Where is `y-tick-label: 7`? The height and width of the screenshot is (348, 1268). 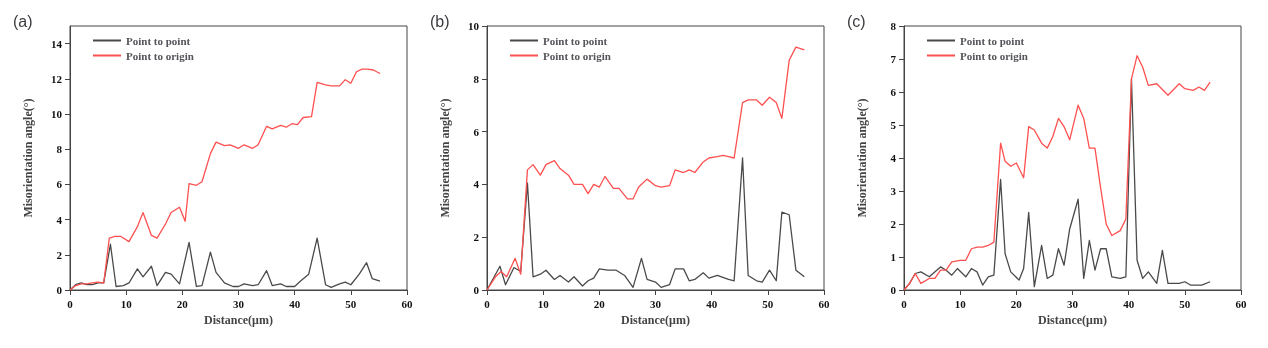 y-tick-label: 7 is located at coordinates (893, 59).